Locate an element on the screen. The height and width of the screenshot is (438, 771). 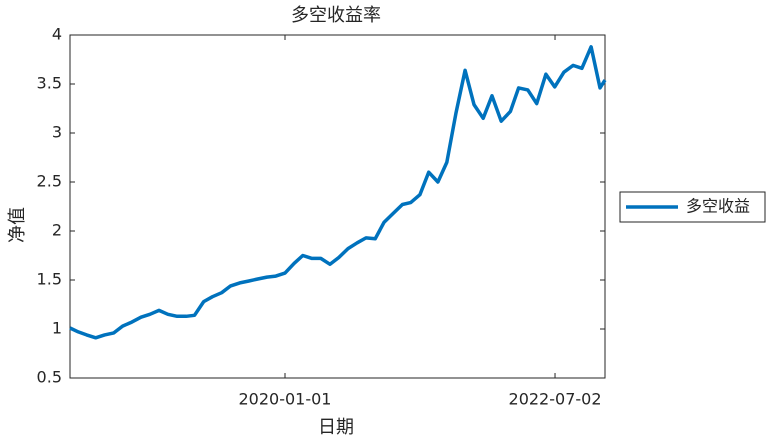
legend-label: 多空收益 is located at coordinates (718, 206).